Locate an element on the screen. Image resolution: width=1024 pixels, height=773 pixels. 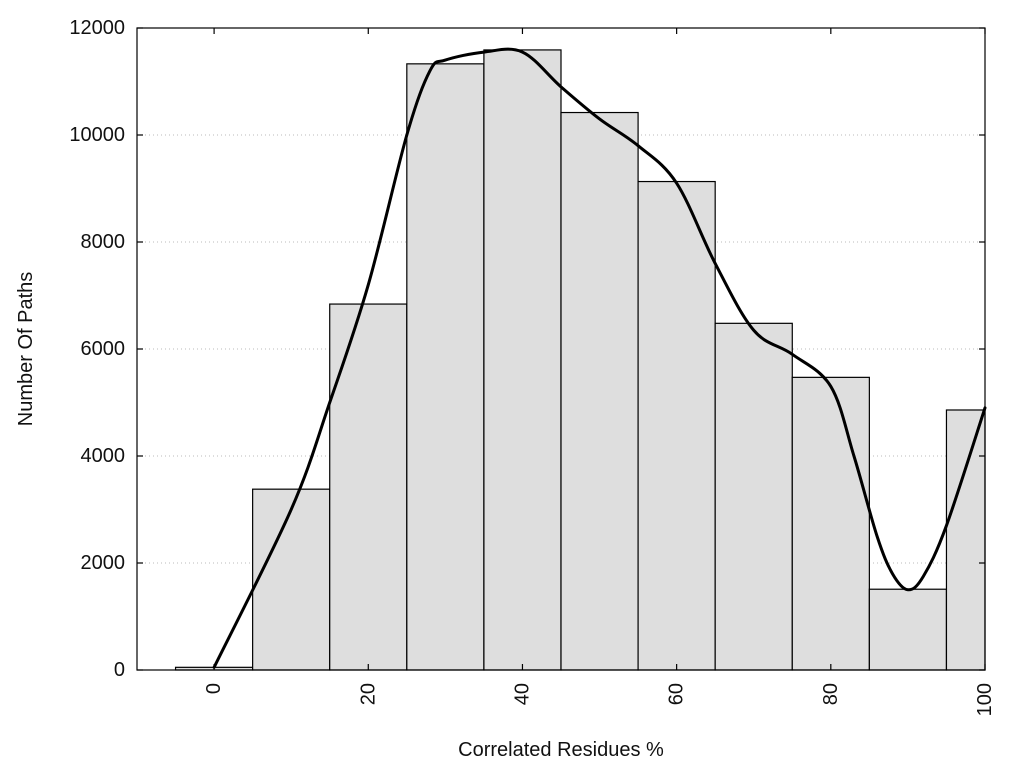
x-tick-label: 40 is located at coordinates (522, 694).